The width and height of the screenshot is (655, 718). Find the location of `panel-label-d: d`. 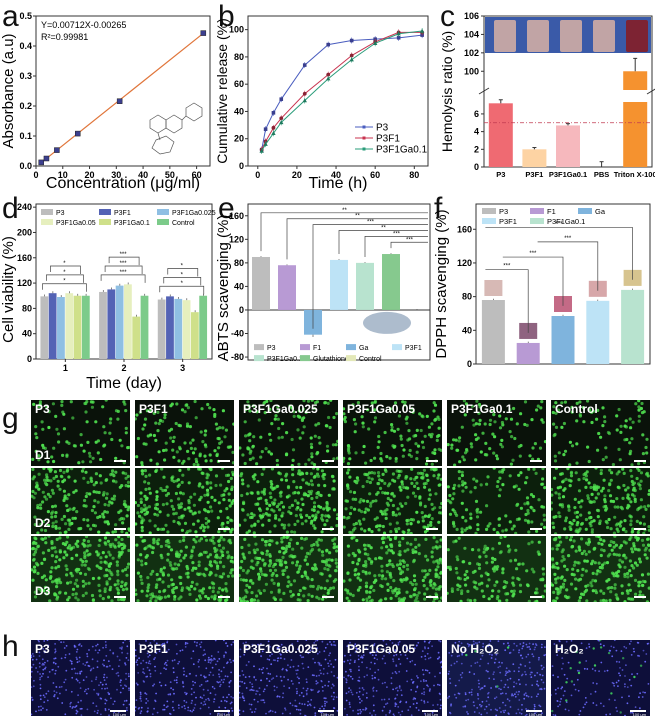

panel-label-d: d is located at coordinates (10, 208).